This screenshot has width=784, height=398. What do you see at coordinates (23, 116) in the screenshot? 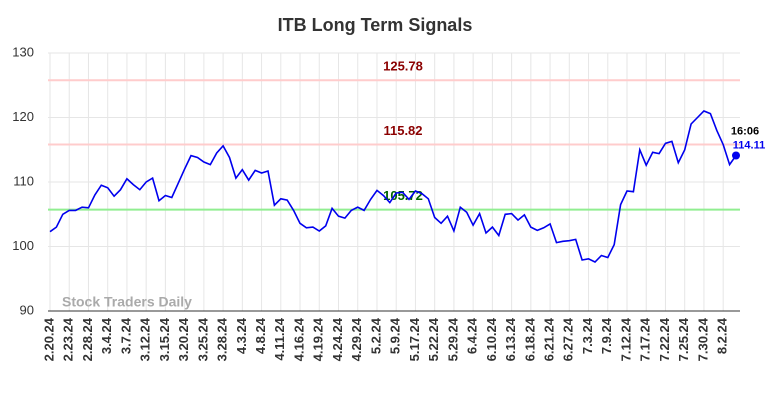
I see `y-tick-label: 120` at bounding box center [23, 116].